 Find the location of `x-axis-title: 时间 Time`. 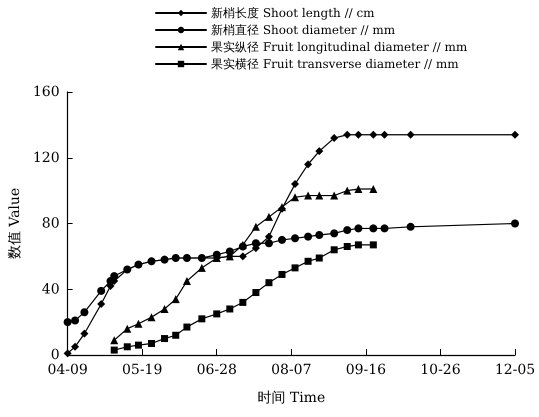

x-axis-title: 时间 Time is located at coordinates (291, 398).